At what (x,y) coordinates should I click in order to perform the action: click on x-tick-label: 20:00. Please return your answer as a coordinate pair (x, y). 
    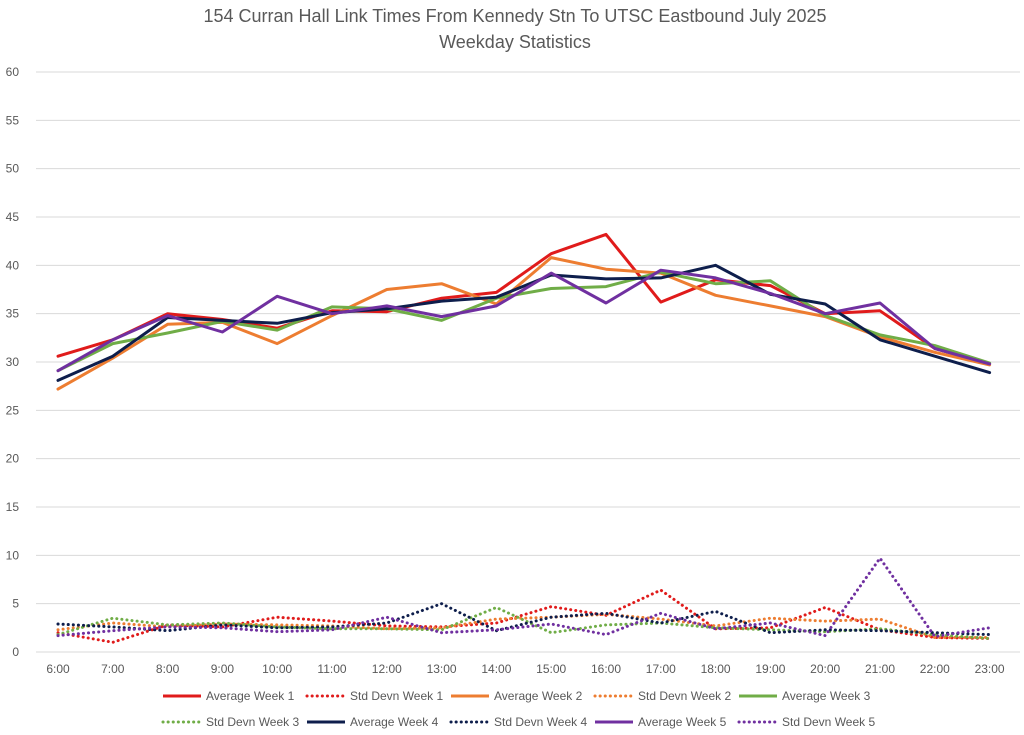
    Looking at the image, I should click on (825, 669).